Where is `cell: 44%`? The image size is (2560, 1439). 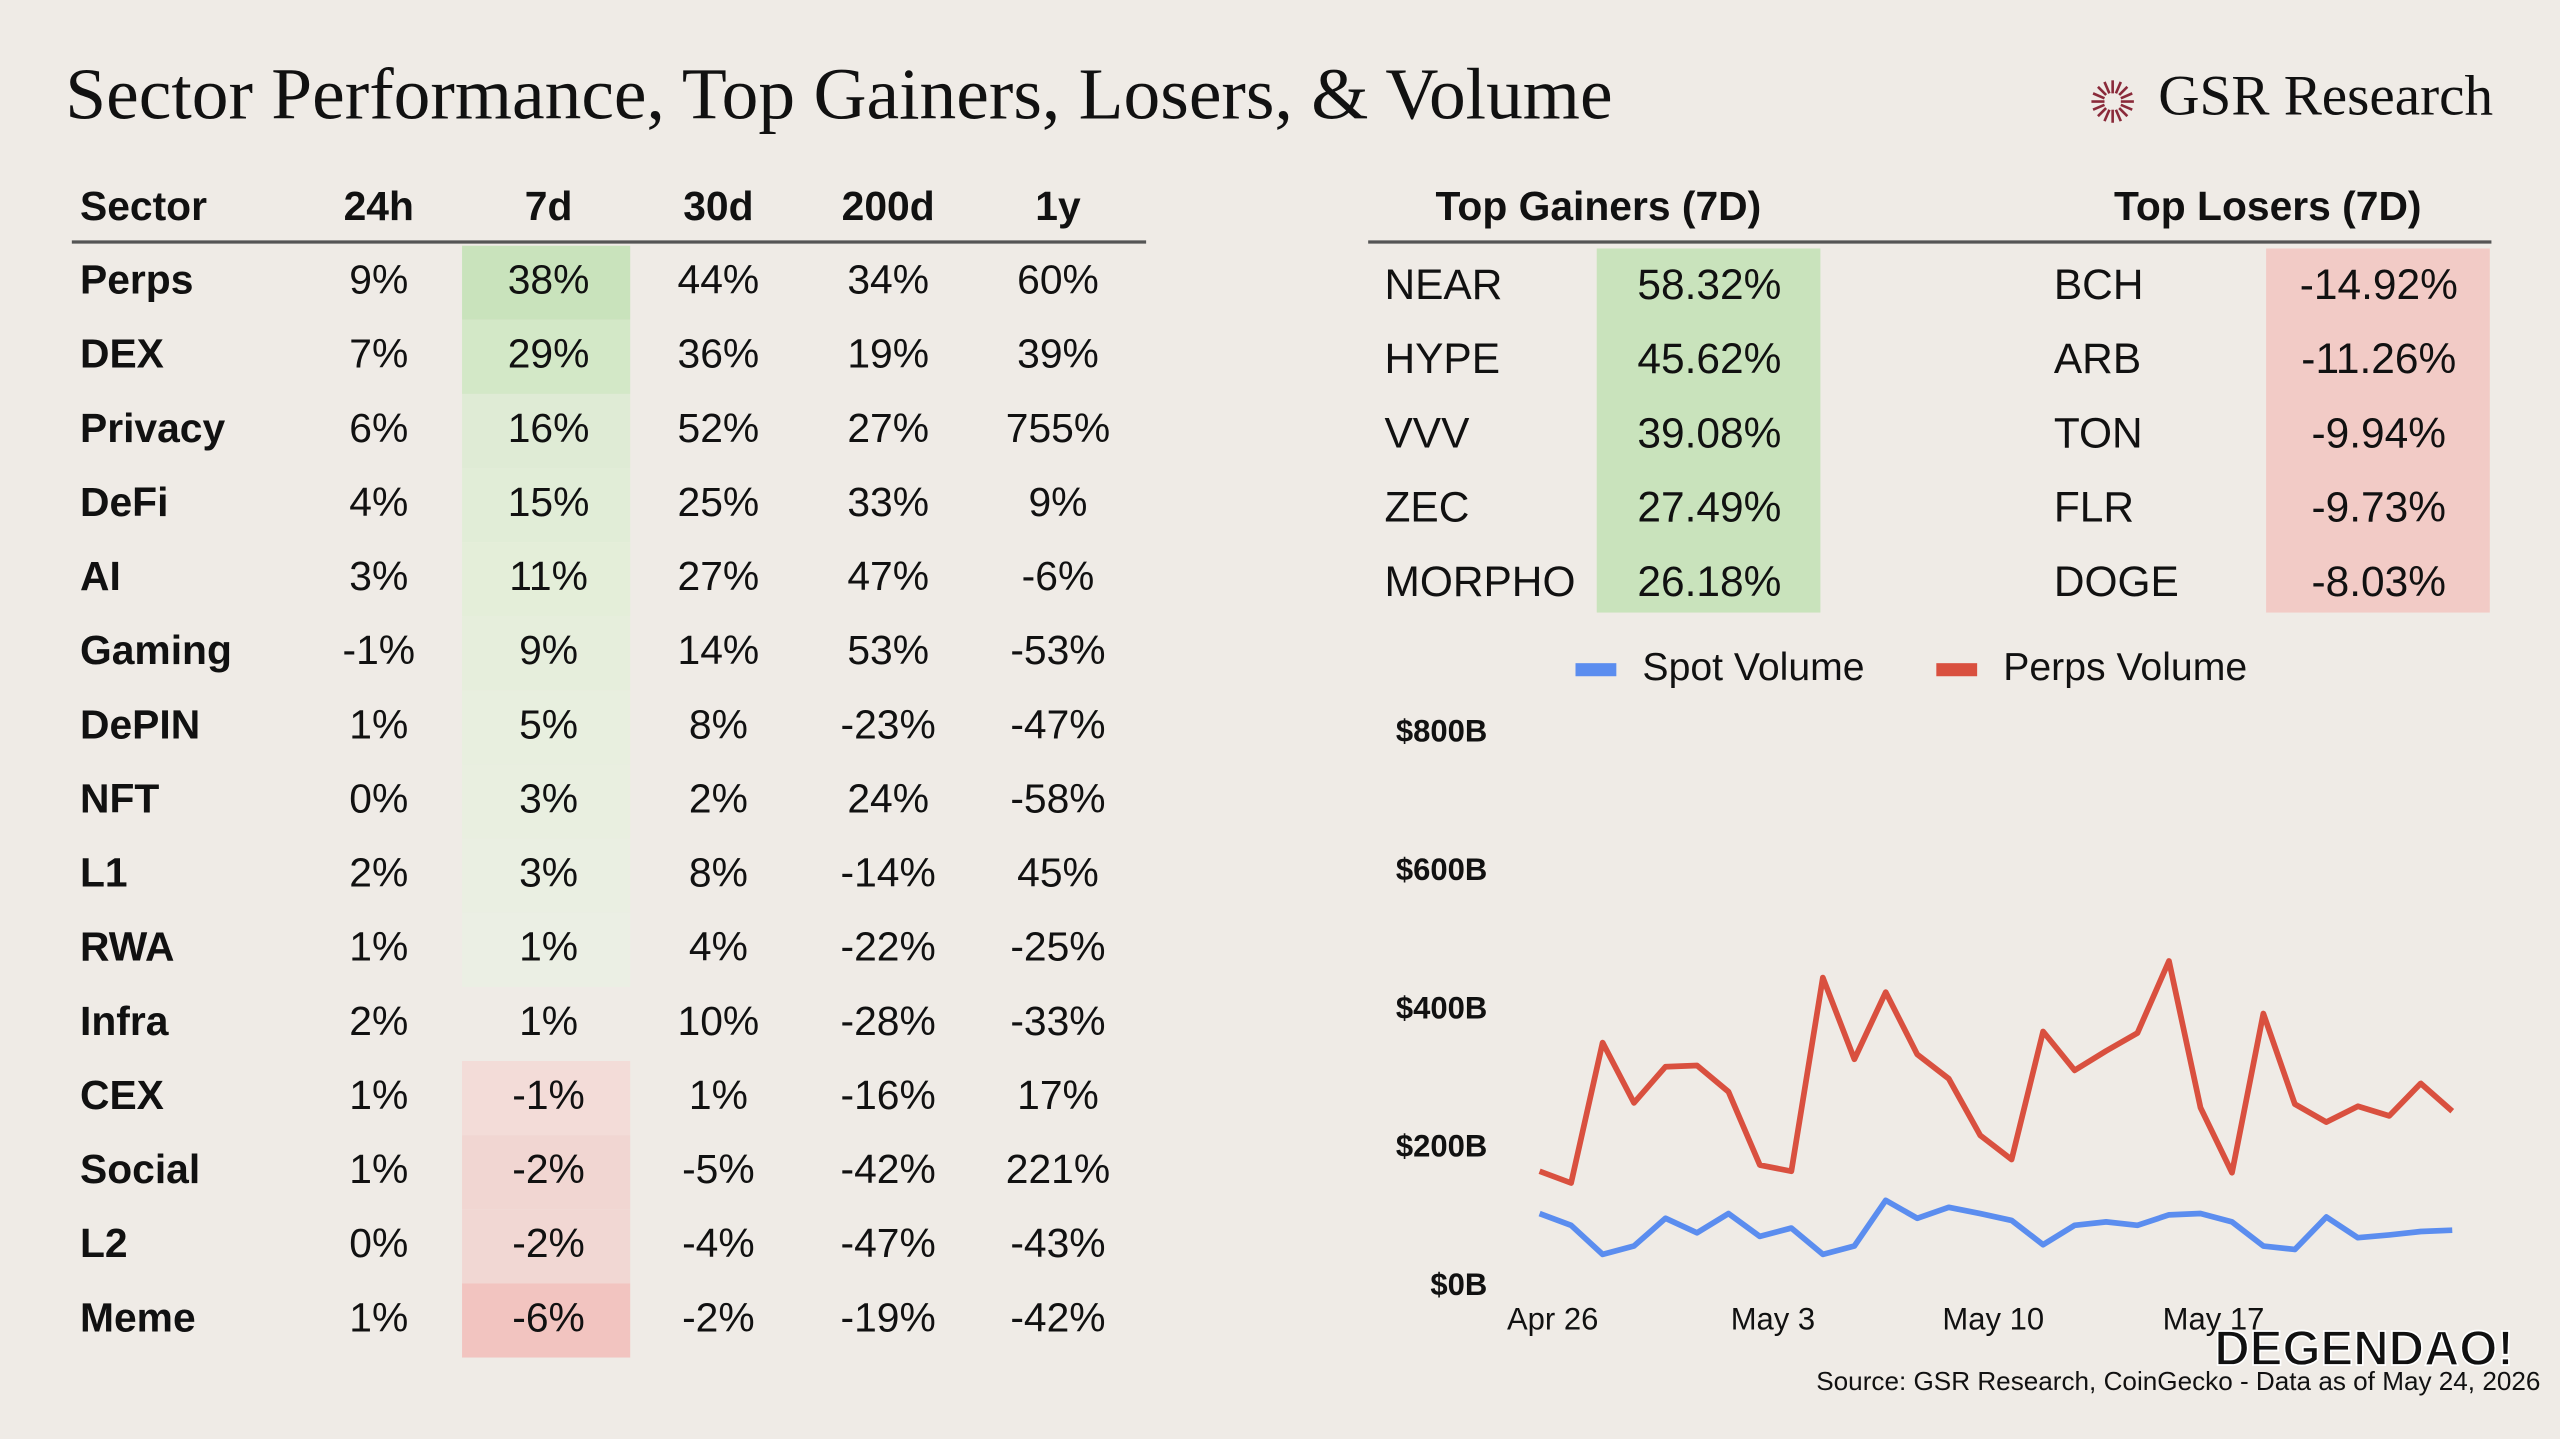
cell: 44% is located at coordinates (719, 280).